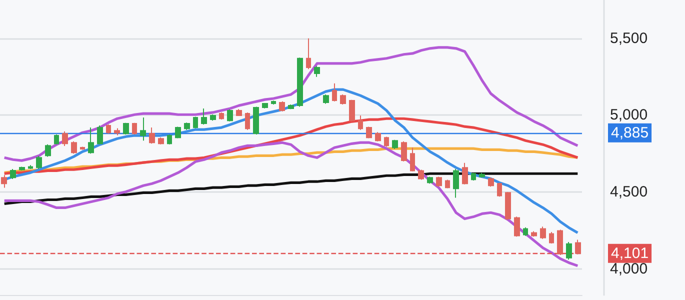 The width and height of the screenshot is (685, 300). What do you see at coordinates (630, 253) in the screenshot?
I see `ref-line-label: 4,101` at bounding box center [630, 253].